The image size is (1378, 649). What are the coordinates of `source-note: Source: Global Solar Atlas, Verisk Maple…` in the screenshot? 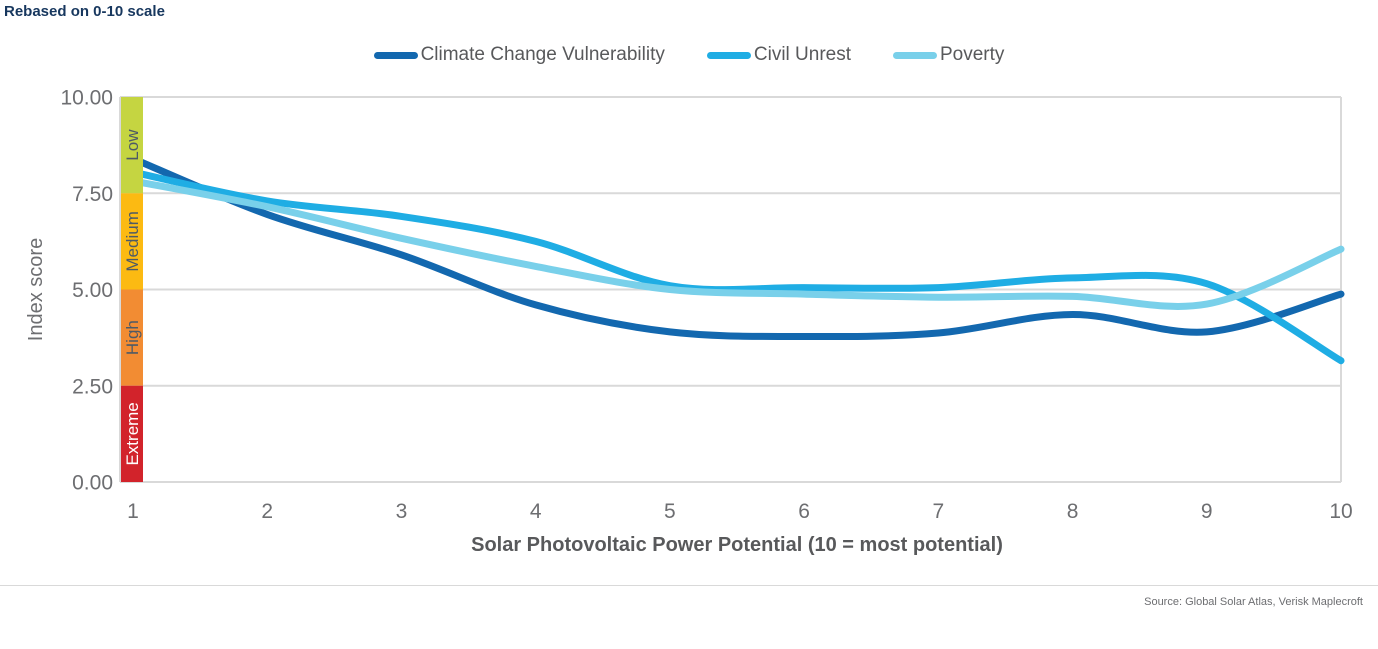 It's located at (1253, 602).